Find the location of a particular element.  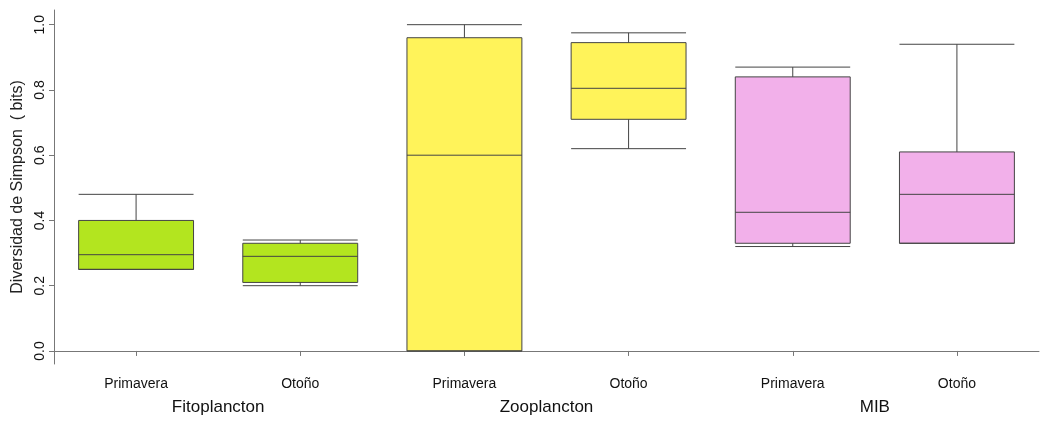

y-tick-label: 1.0 is located at coordinates (39, 24).